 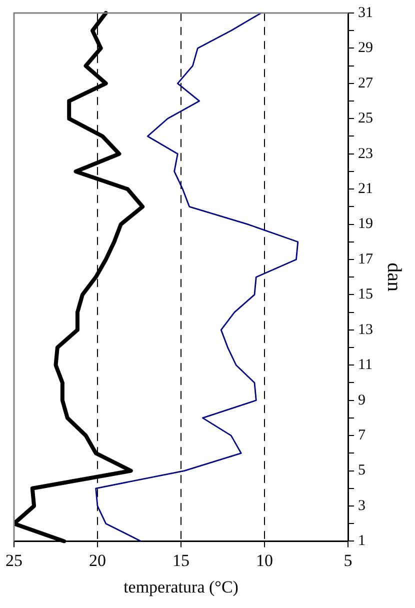 What do you see at coordinates (181, 586) in the screenshot?
I see `x-axis-title: temperatura (°C)` at bounding box center [181, 586].